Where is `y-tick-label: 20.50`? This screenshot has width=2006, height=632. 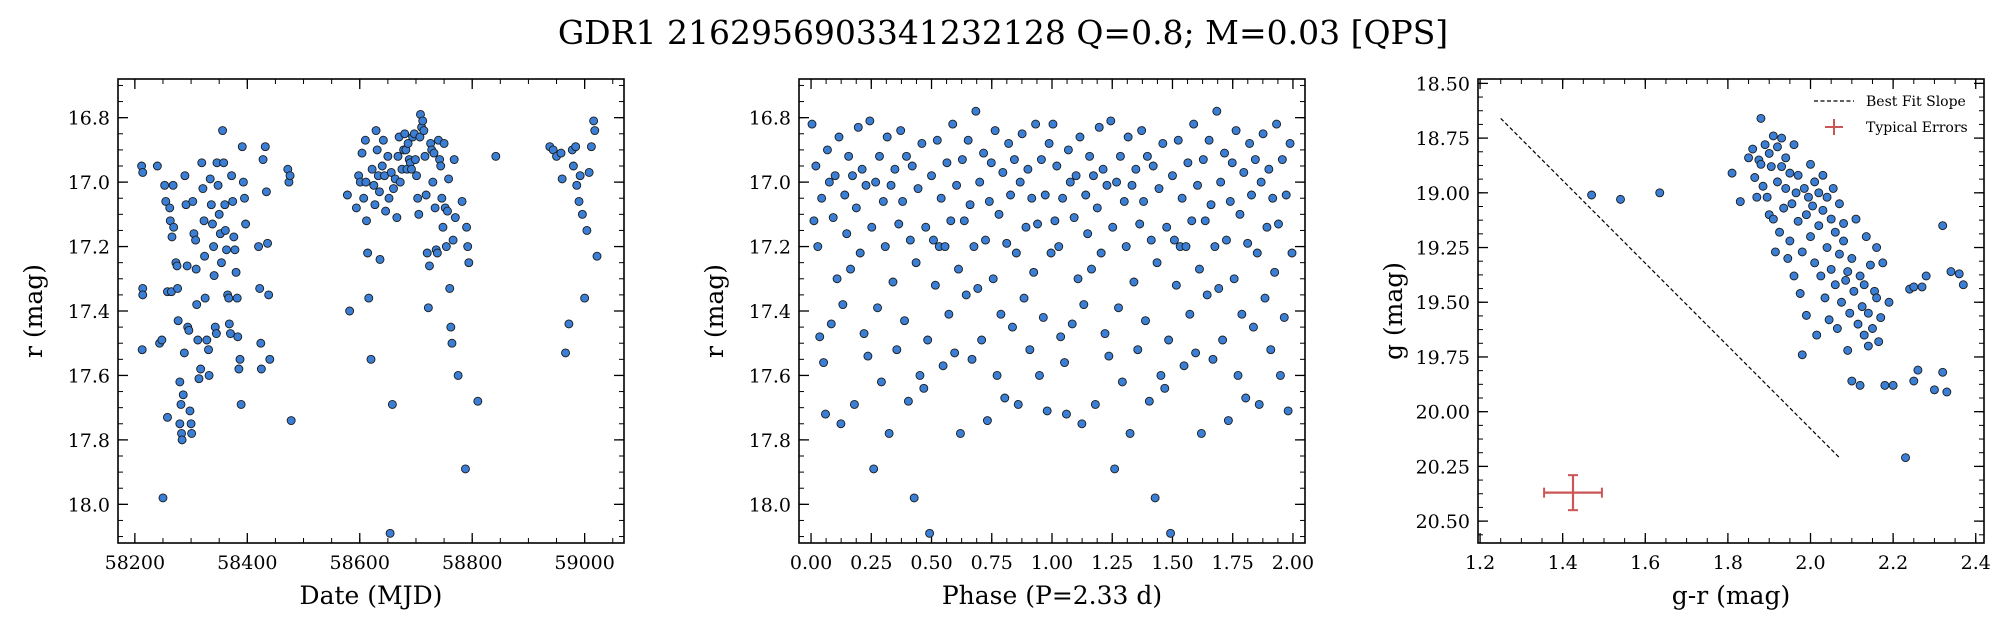 y-tick-label: 20.50 is located at coordinates (1443, 522).